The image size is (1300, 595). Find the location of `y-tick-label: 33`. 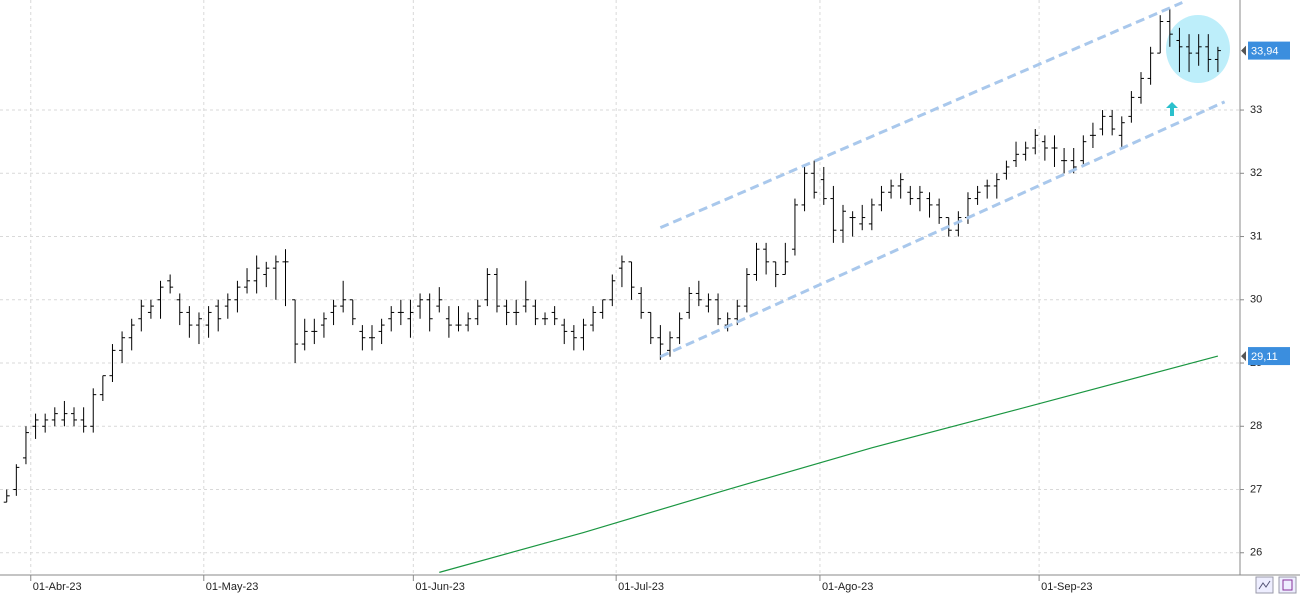

y-tick-label: 33 is located at coordinates (1256, 110).